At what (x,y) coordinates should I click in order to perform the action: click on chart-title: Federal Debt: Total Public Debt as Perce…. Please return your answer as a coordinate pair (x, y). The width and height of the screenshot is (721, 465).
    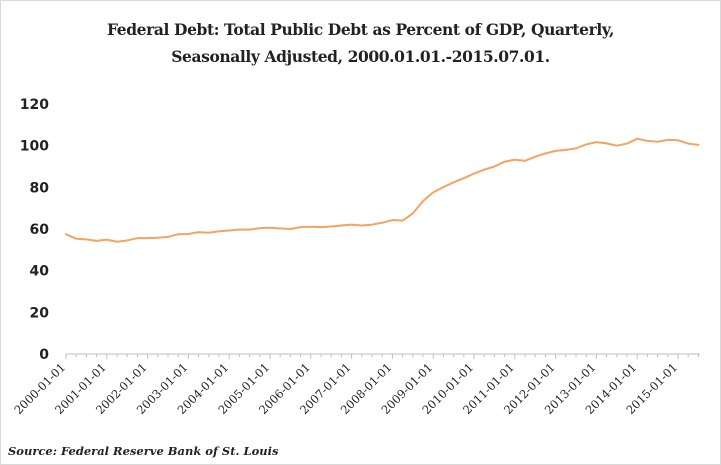
    Looking at the image, I should click on (360, 43).